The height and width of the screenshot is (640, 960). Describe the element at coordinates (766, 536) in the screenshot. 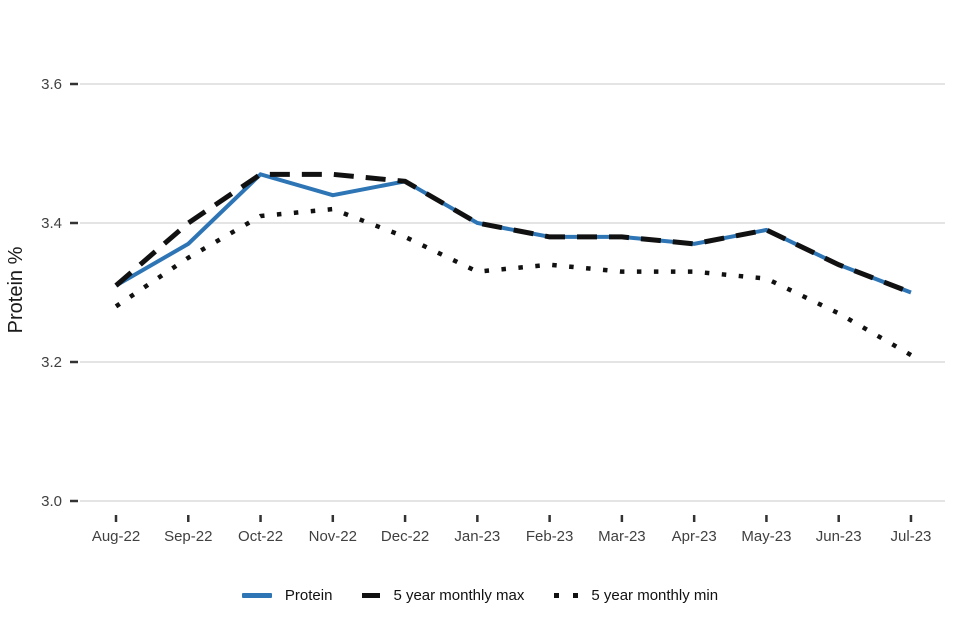

I see `x-tick-label: May-23` at that location.